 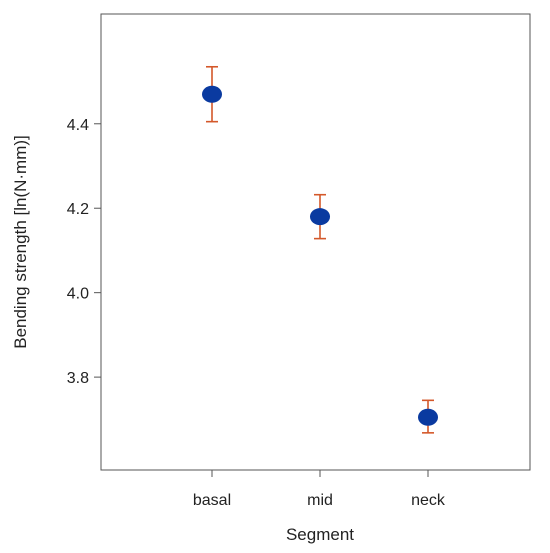 What do you see at coordinates (84, 252) in the screenshot?
I see `y-axis: 3.8 4.0 4.2 4.4` at bounding box center [84, 252].